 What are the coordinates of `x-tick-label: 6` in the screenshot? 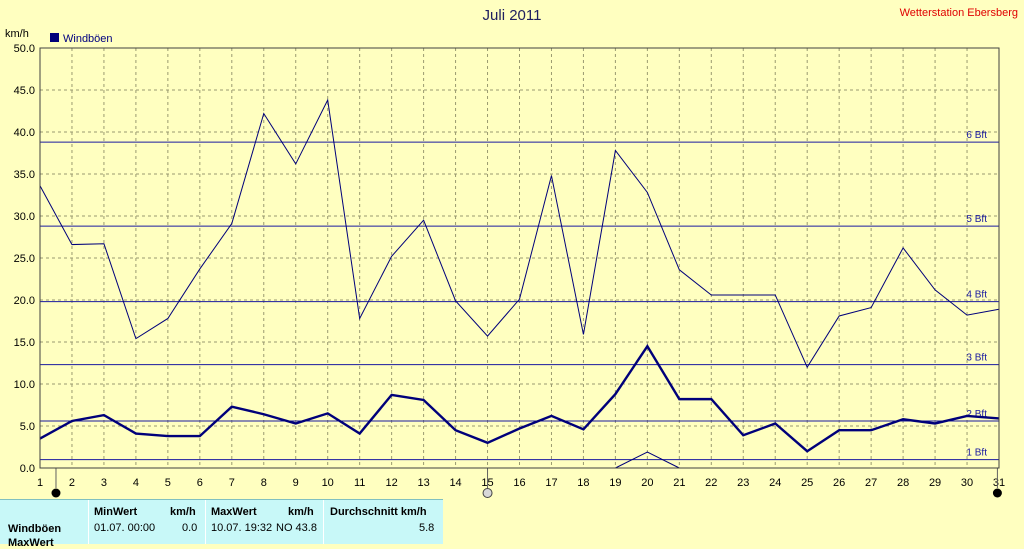 It's located at (200, 483).